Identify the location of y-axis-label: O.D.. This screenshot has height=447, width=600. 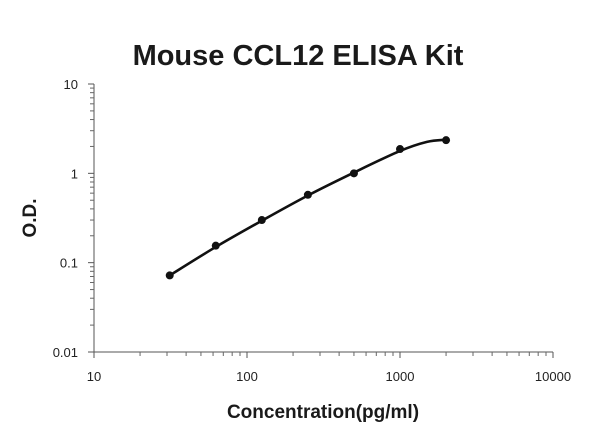
(30, 217).